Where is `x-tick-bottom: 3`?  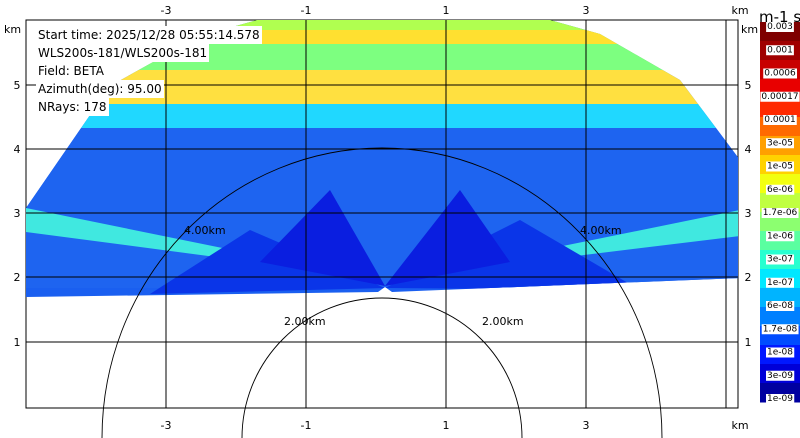
x-tick-bottom: 3 is located at coordinates (586, 425).